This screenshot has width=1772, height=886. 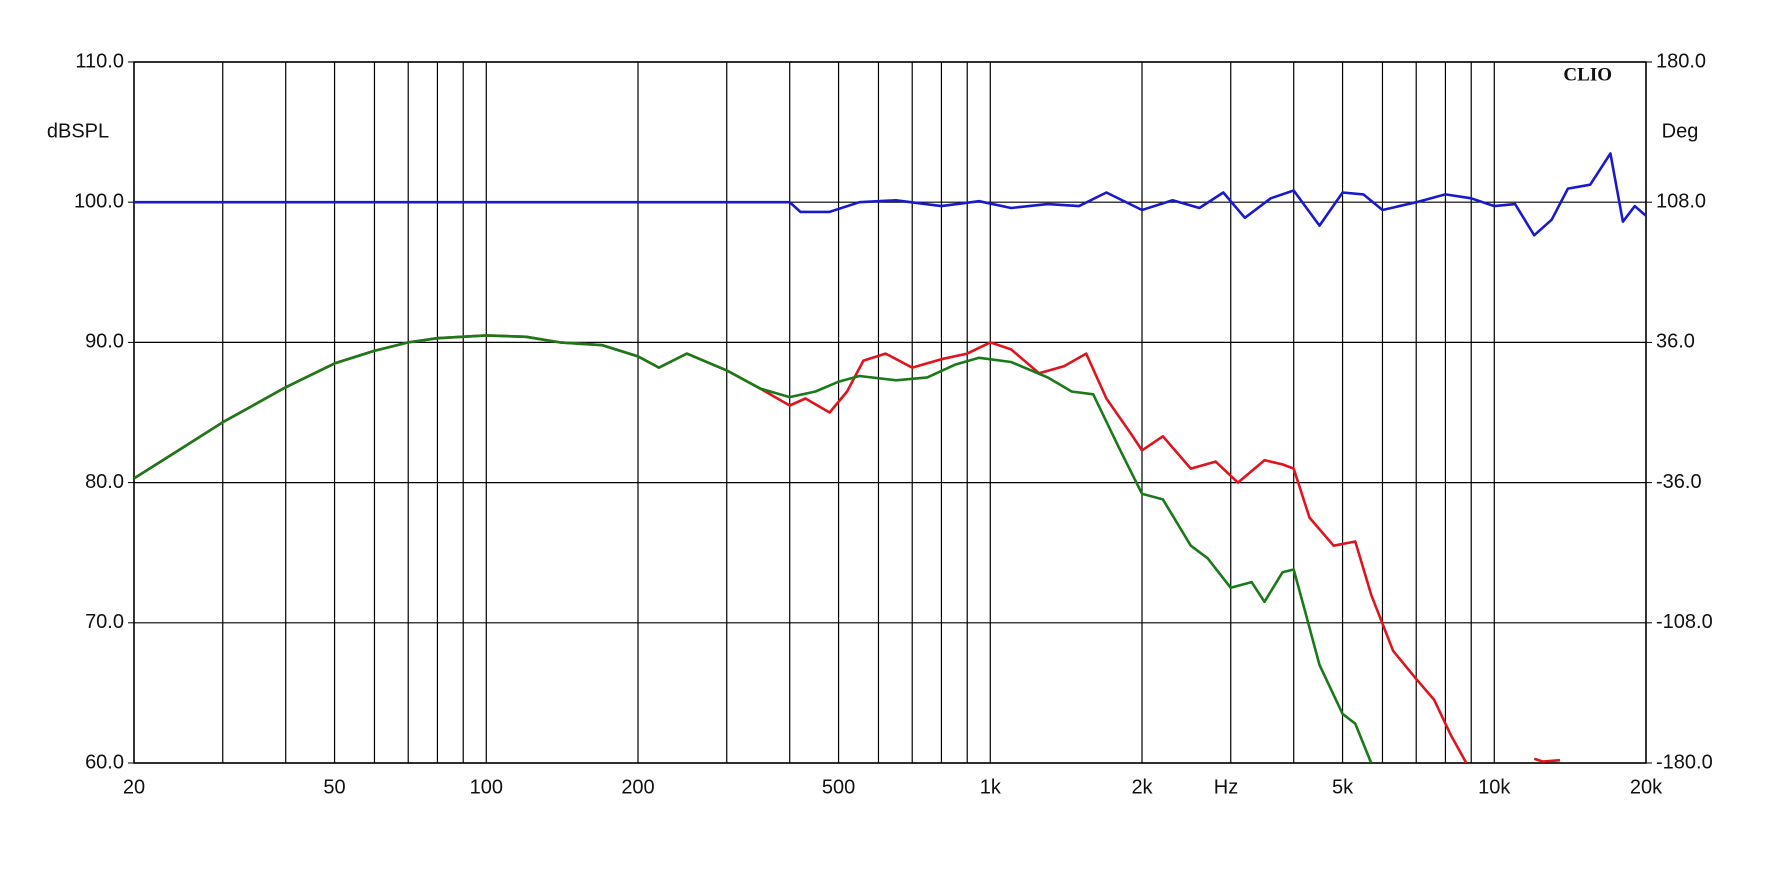 I want to click on y2-tick-label: 108.0, so click(x=1681, y=201).